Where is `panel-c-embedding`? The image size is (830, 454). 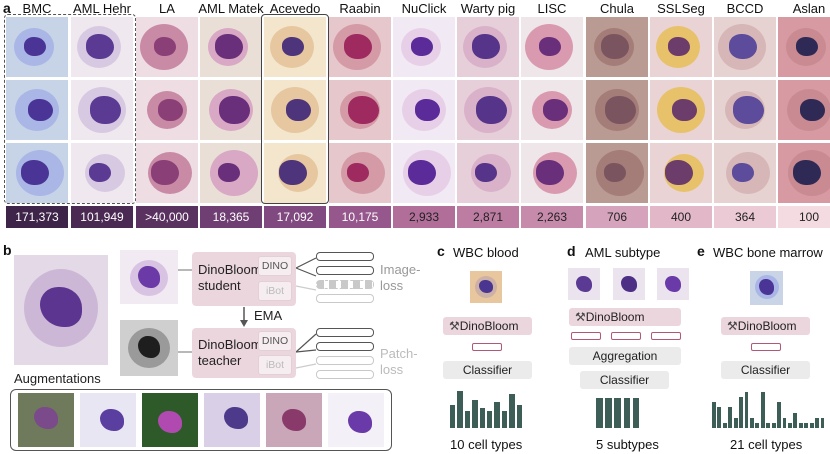
panel-c-embedding is located at coordinates (487, 347).